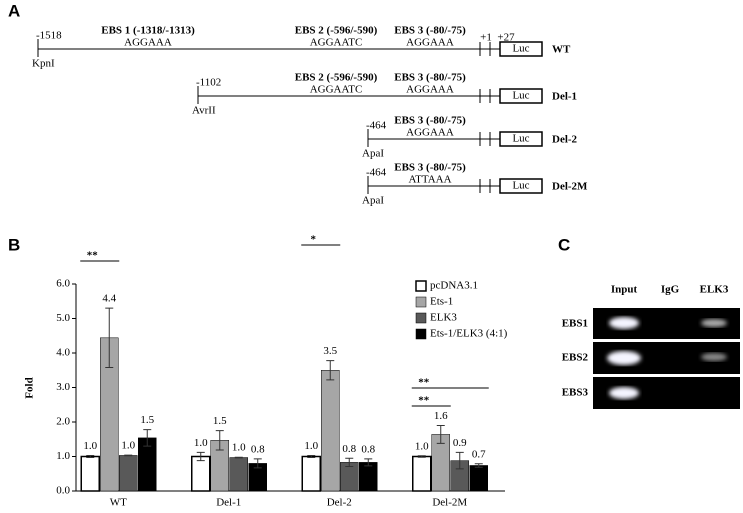 The image size is (743, 513). What do you see at coordinates (208, 83) in the screenshot?
I see `start-position: -1102` at bounding box center [208, 83].